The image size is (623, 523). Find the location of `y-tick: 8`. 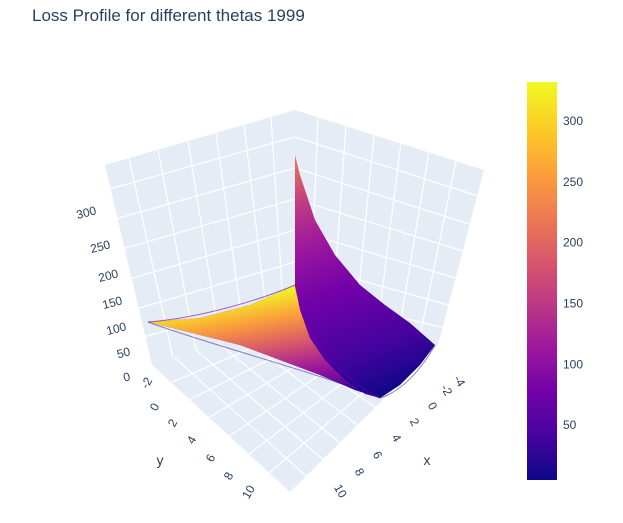

y-tick: 8 is located at coordinates (229, 475).